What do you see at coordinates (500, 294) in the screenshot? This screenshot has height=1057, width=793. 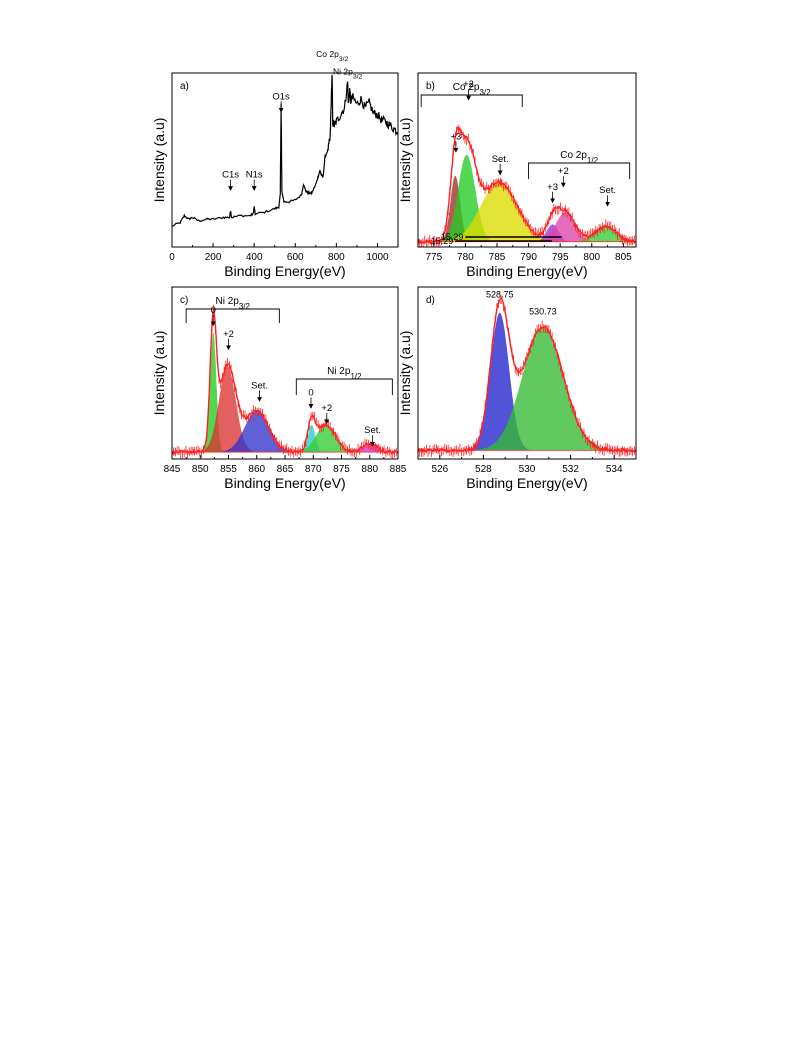 I see `peak-position-label: 528.75` at bounding box center [500, 294].